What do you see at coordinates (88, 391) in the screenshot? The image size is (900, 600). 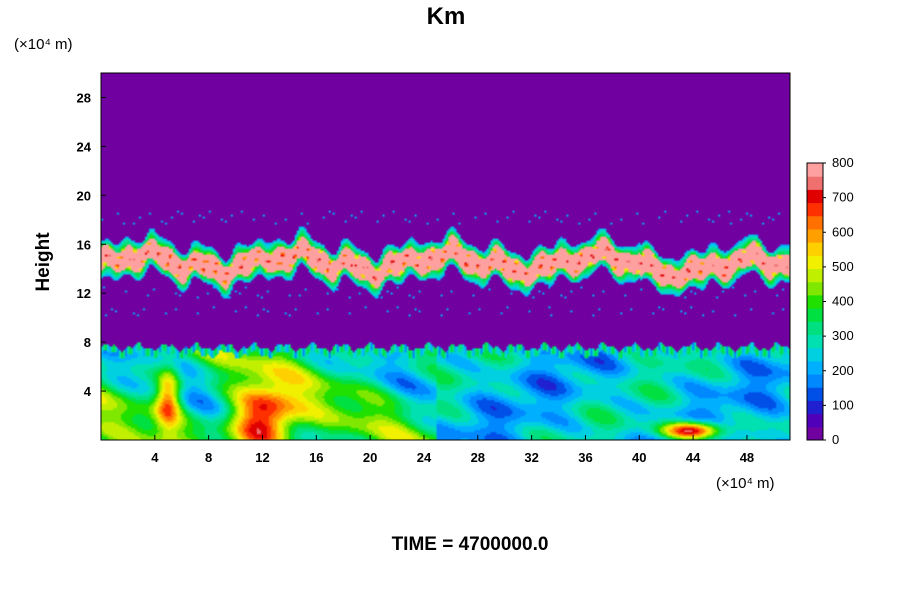 I see `y-tick-label: 4` at bounding box center [88, 391].